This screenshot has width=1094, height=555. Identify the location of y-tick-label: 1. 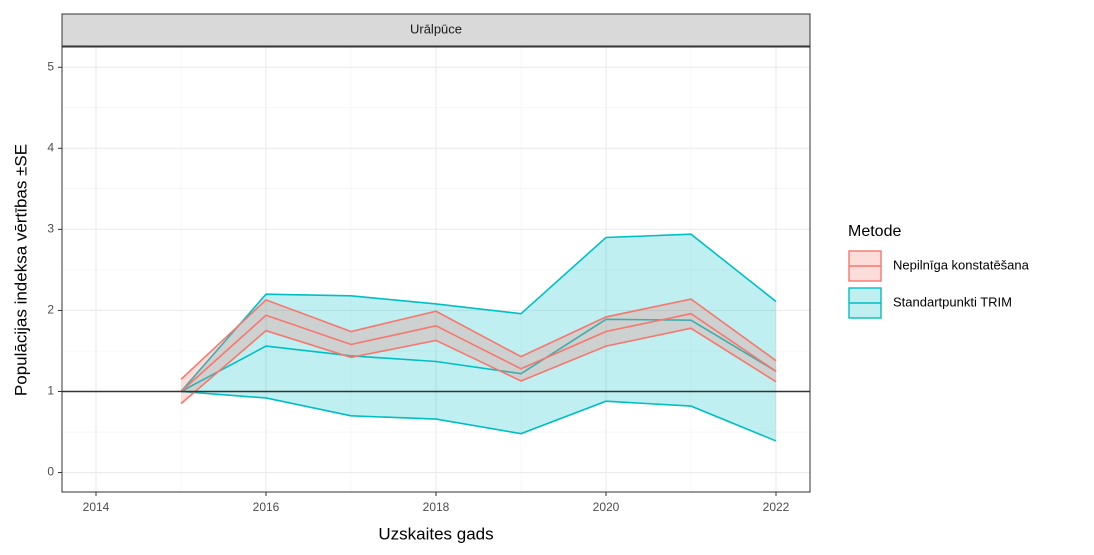
(50, 391).